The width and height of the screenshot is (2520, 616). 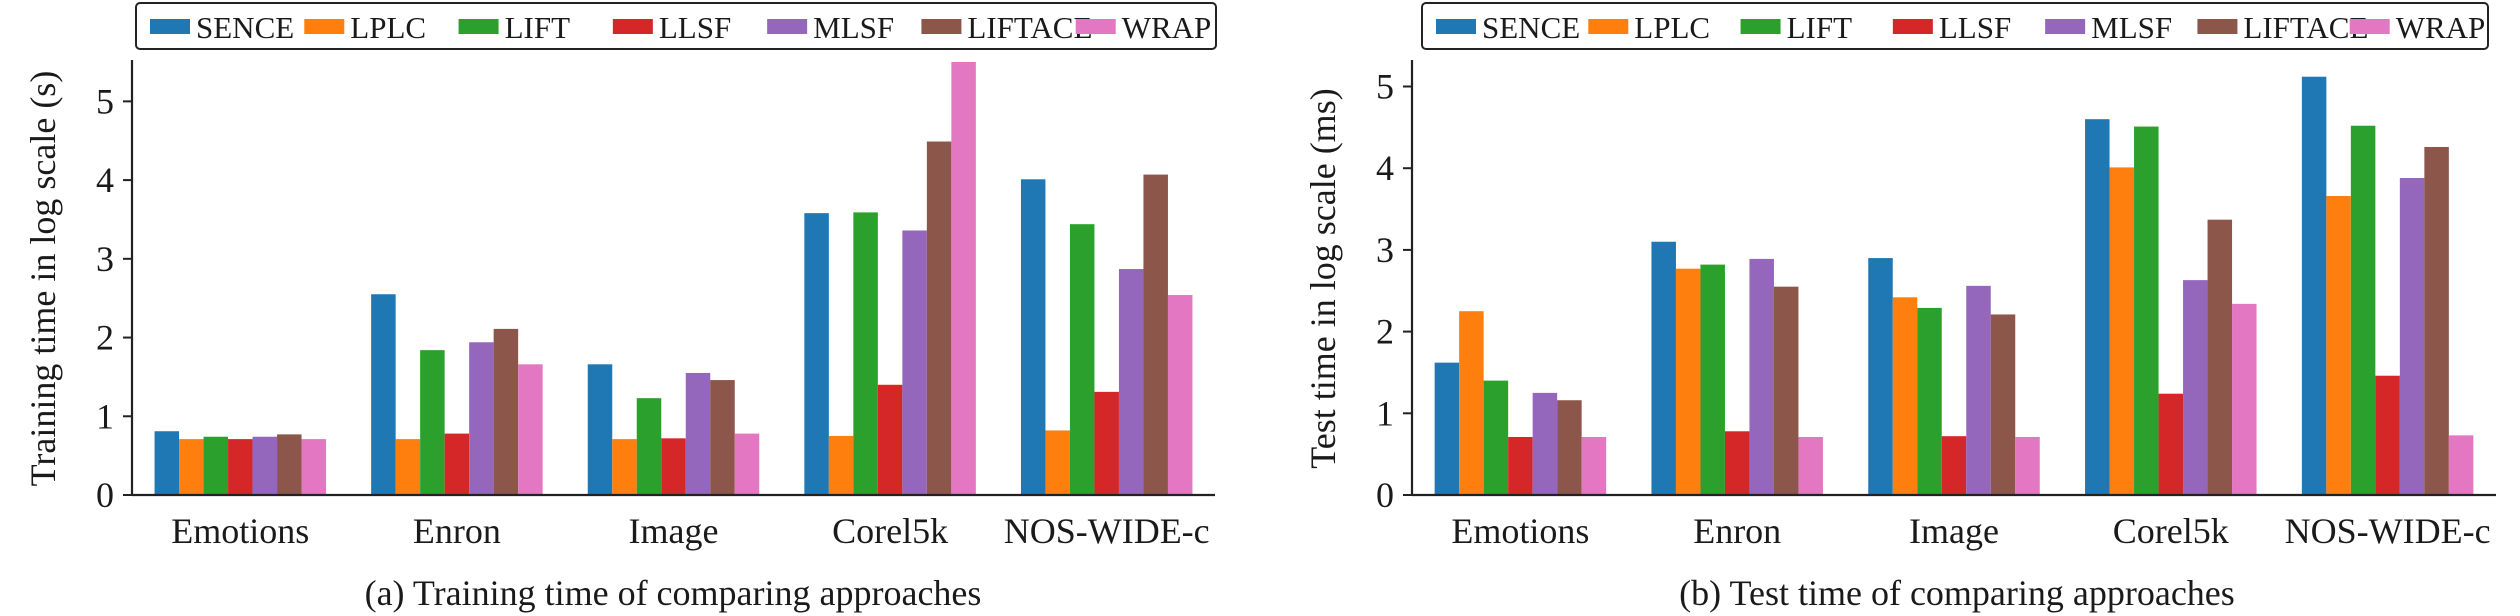 I want to click on bar-sence-nos-wide-c, so click(x=2314, y=286).